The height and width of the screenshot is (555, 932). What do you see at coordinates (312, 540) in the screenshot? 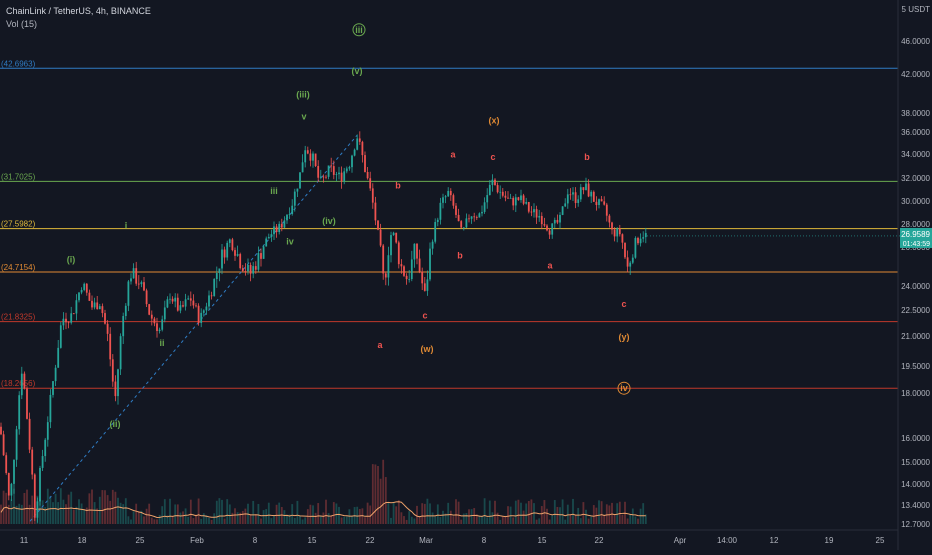
I see `time-tick-5: 15` at bounding box center [312, 540].